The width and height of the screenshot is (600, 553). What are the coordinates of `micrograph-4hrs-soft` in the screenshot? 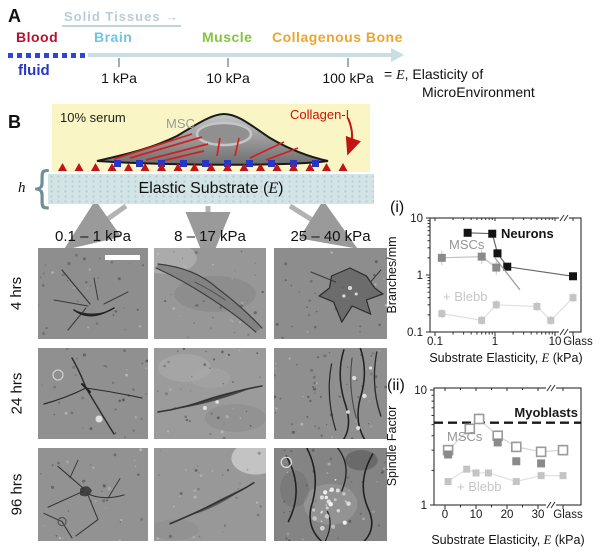 It's located at (93, 293).